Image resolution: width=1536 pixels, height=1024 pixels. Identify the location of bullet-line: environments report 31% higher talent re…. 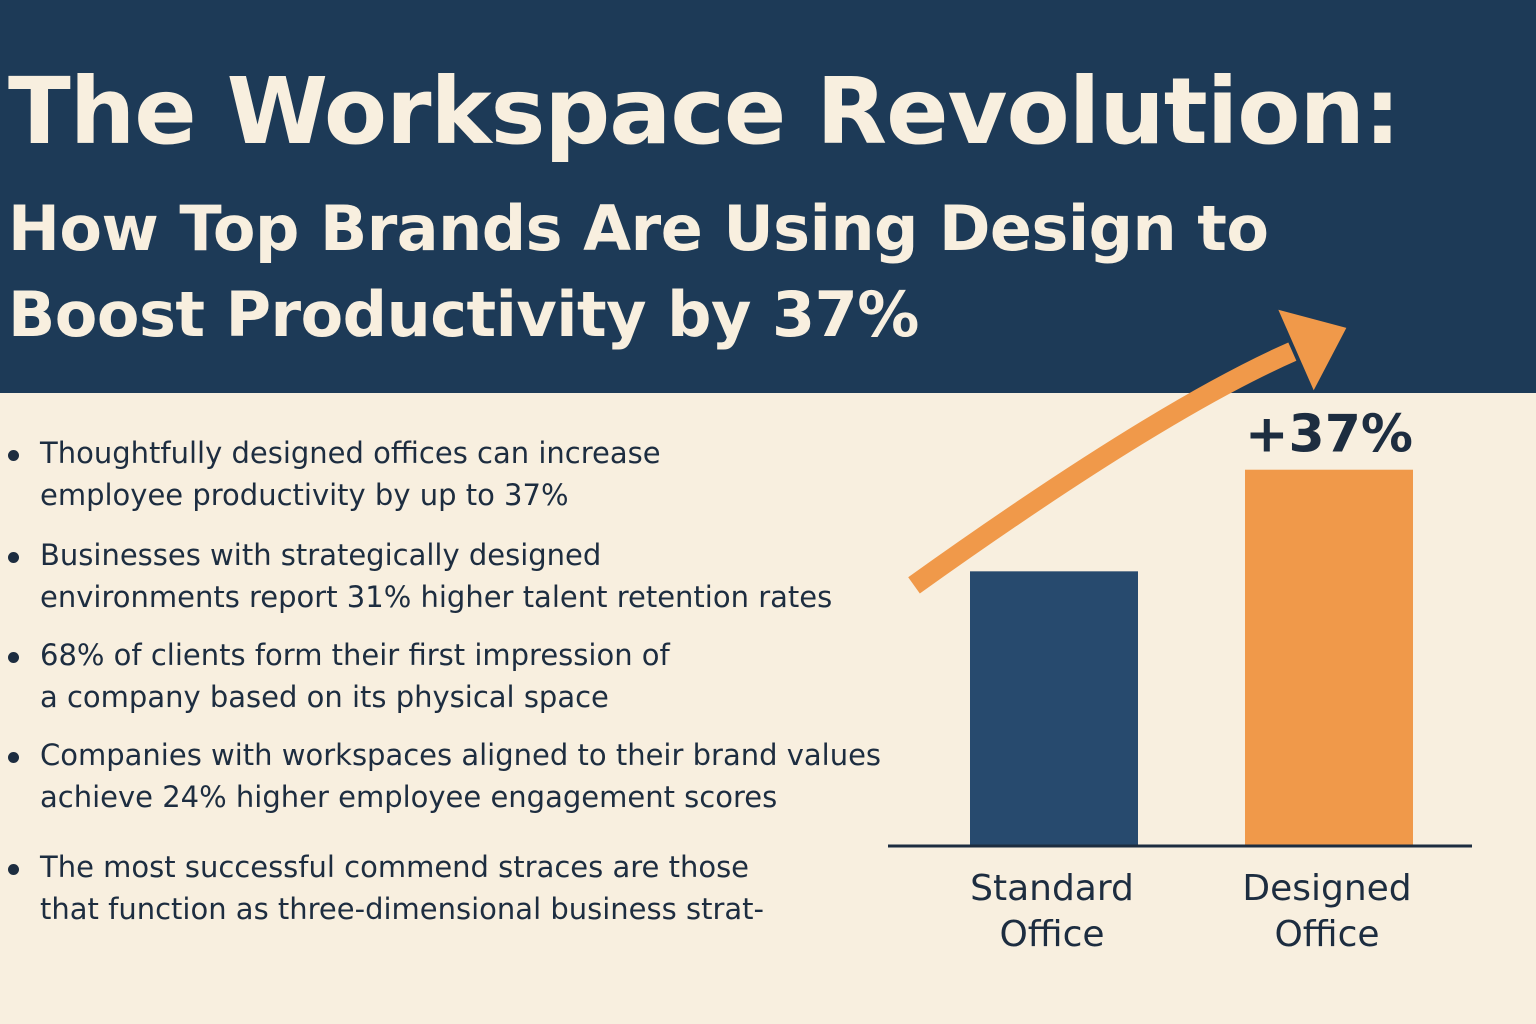
(436, 597).